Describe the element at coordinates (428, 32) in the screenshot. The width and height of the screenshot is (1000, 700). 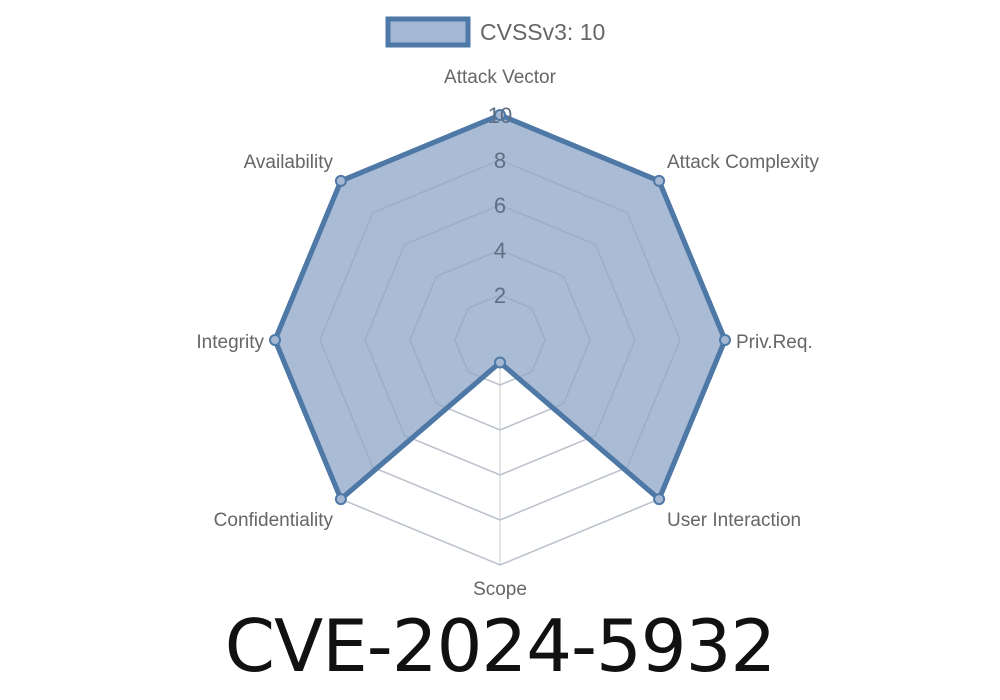
I see `legend-swatch` at that location.